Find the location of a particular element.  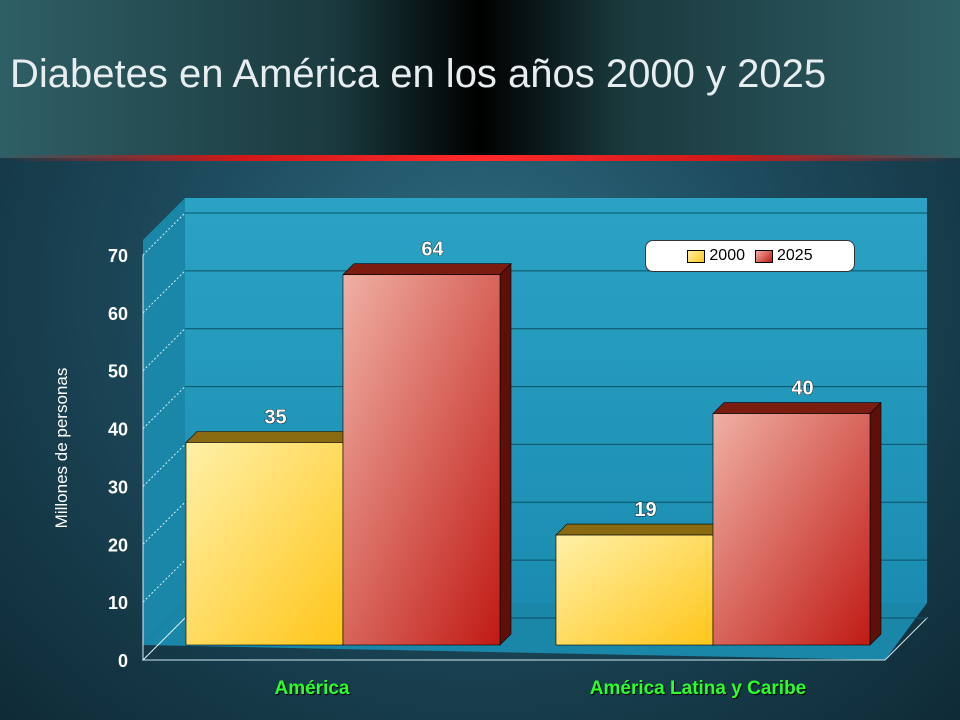

red-divider is located at coordinates (480, 158).